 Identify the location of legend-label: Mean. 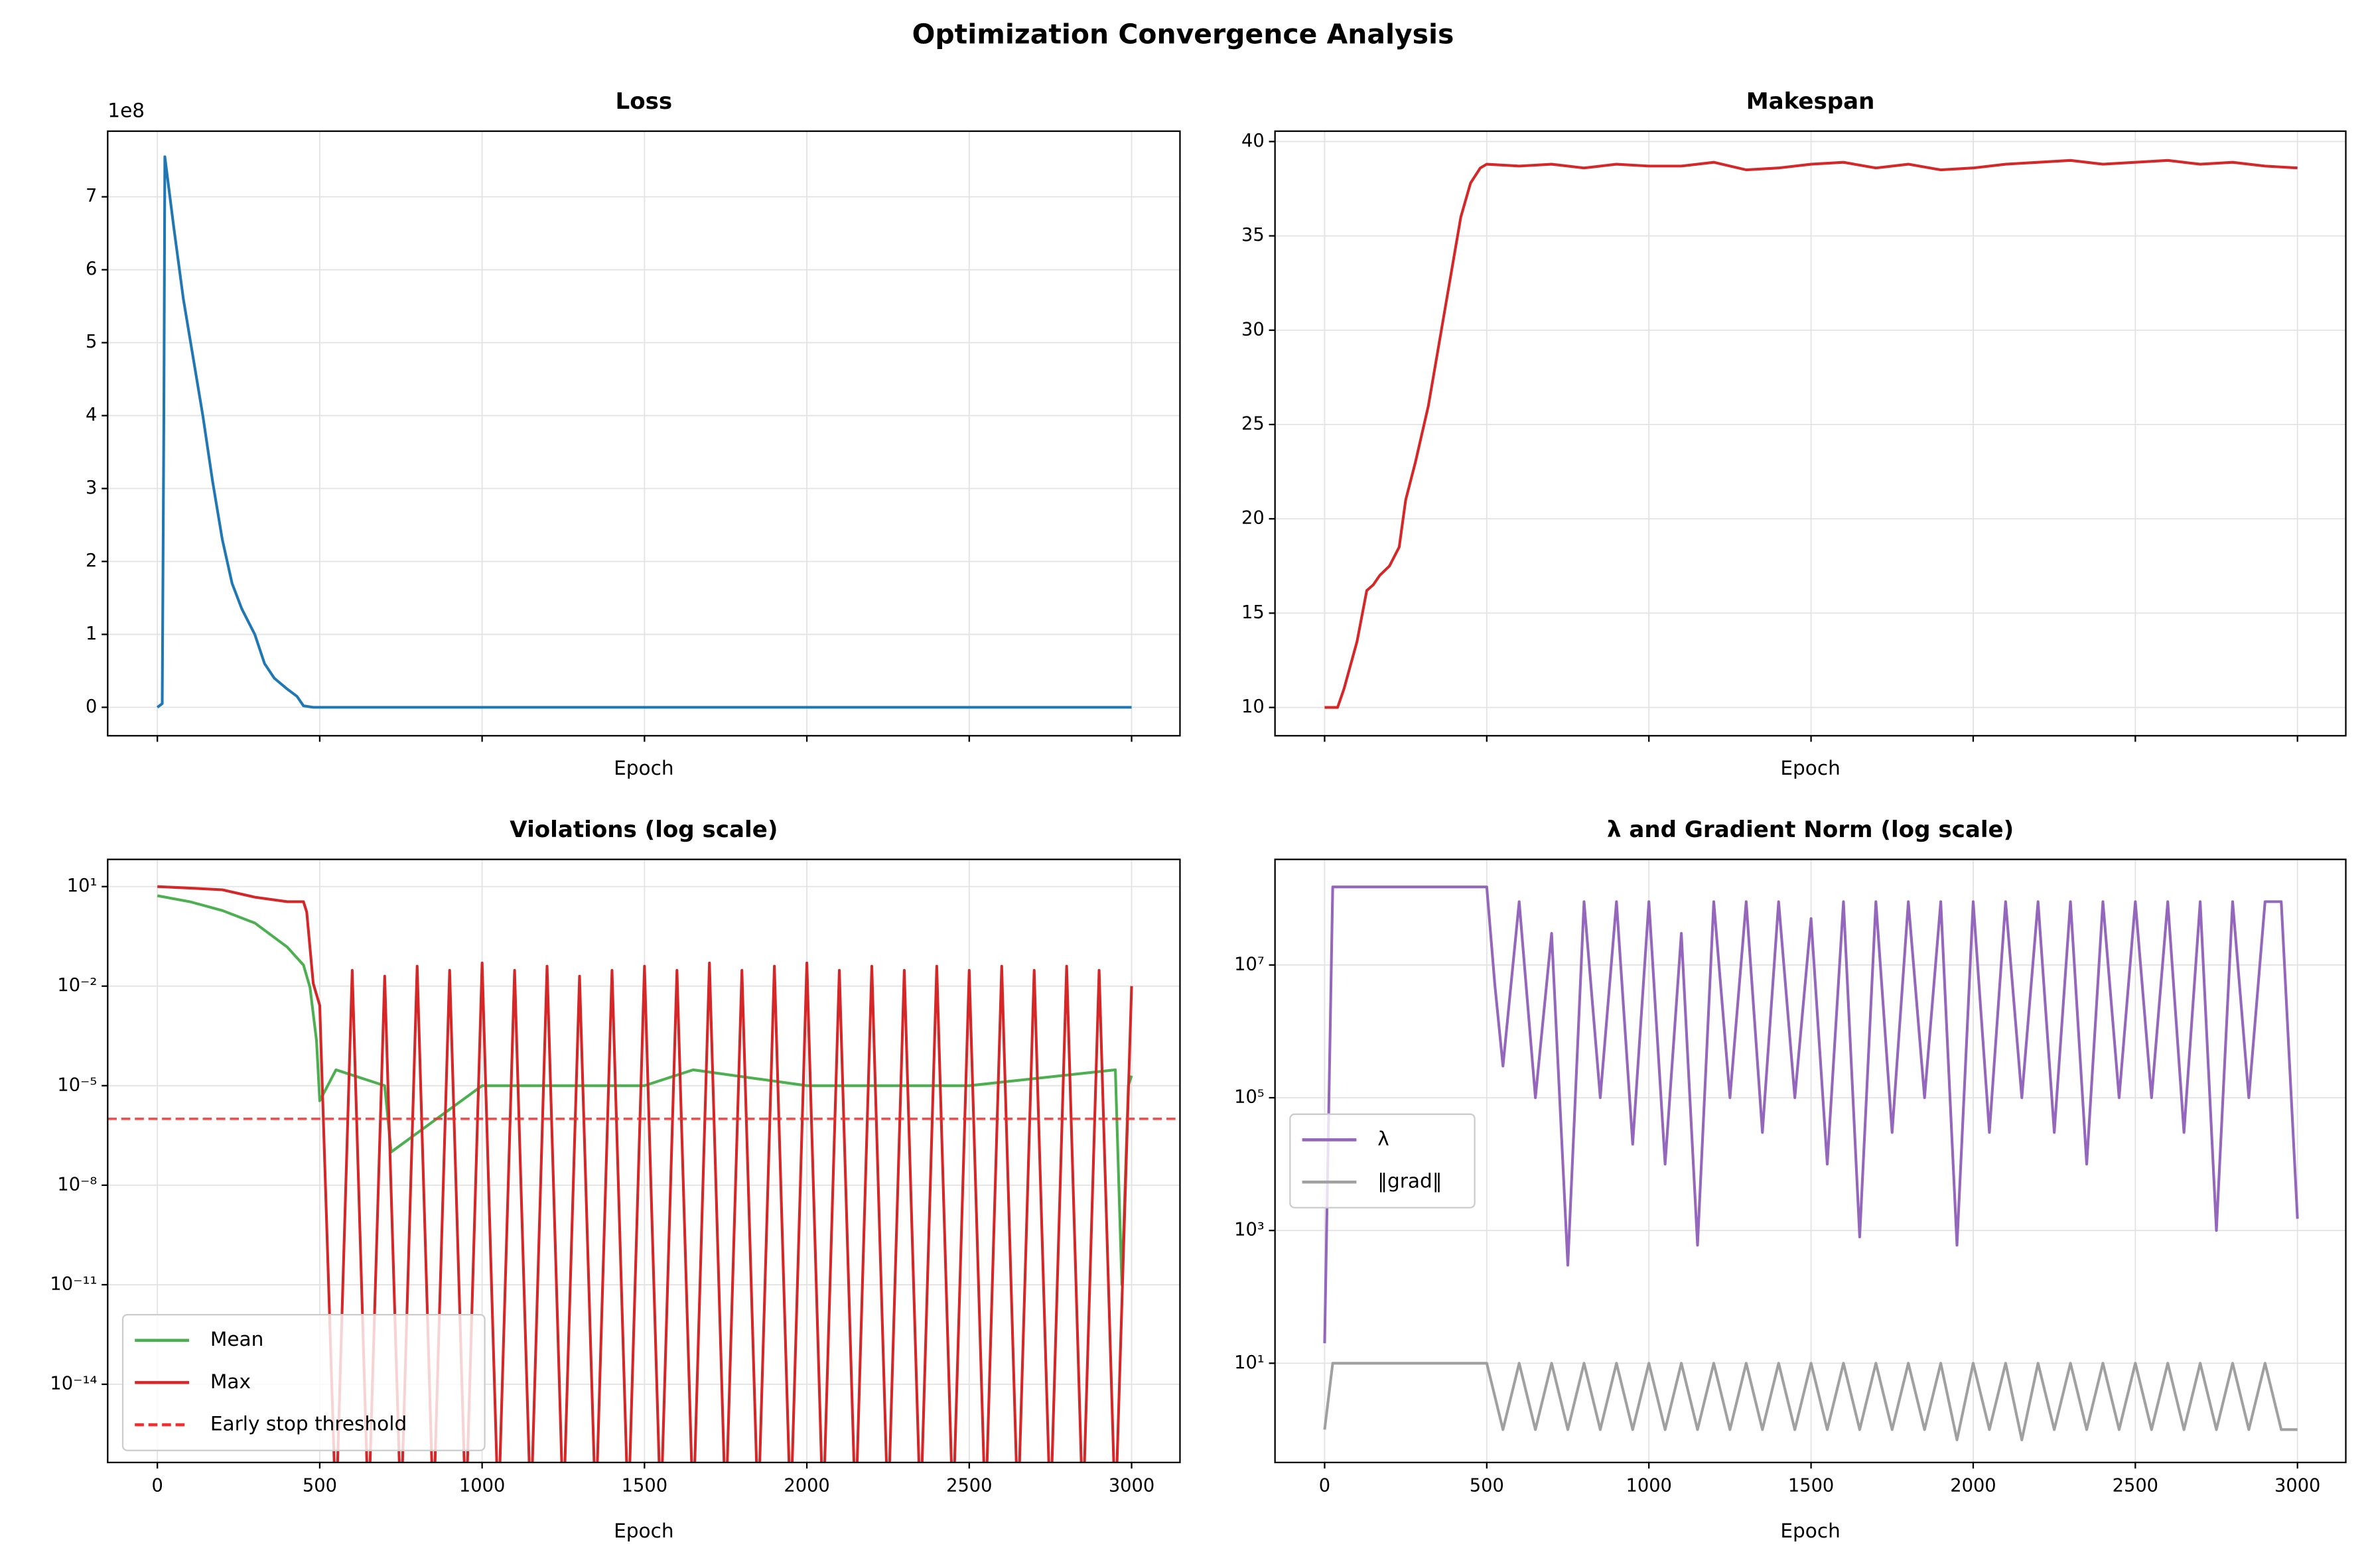
(237, 1339).